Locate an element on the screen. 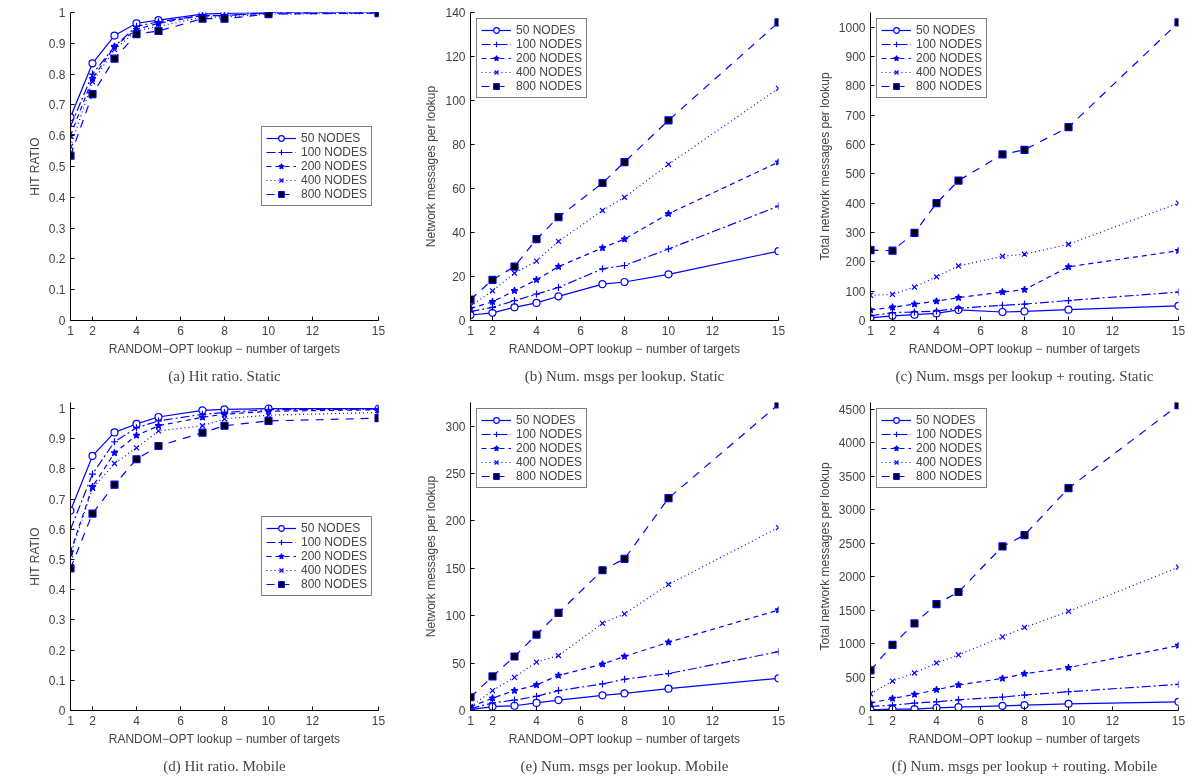 The height and width of the screenshot is (783, 1201). y-tick-label: 0.7 is located at coordinates (57, 105).